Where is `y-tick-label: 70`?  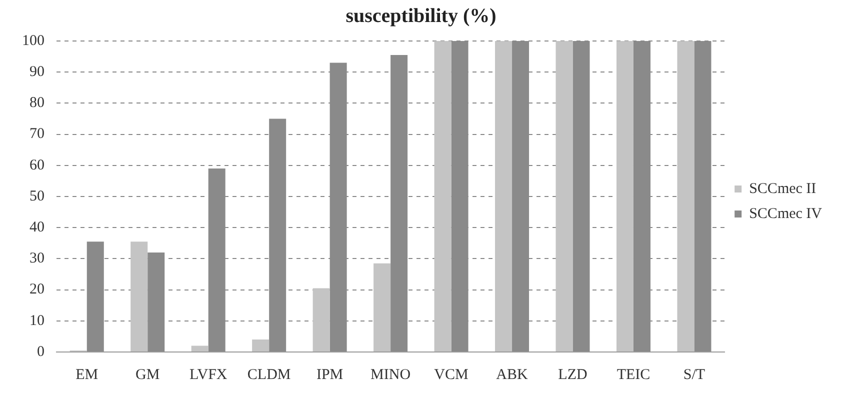 y-tick-label: 70 is located at coordinates (37, 134).